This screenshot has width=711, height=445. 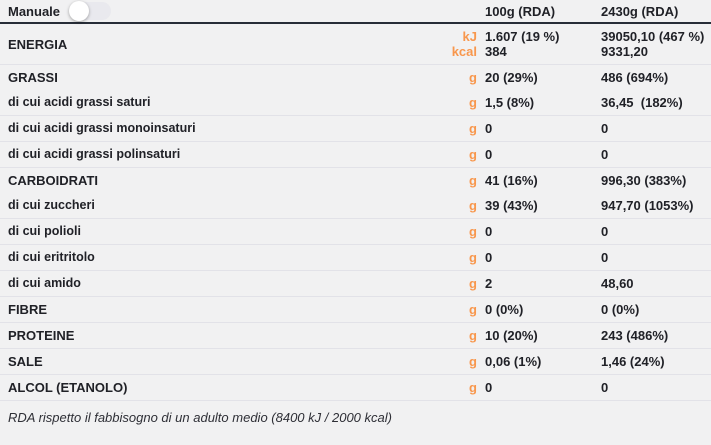 I want to click on row-label: PROTEINE, so click(x=41, y=335).